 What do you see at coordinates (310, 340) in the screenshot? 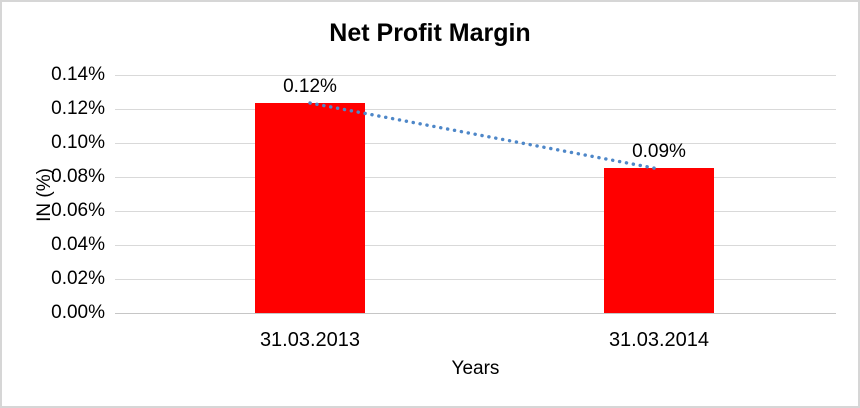
I see `x-category-label: 31.03.2013` at bounding box center [310, 340].